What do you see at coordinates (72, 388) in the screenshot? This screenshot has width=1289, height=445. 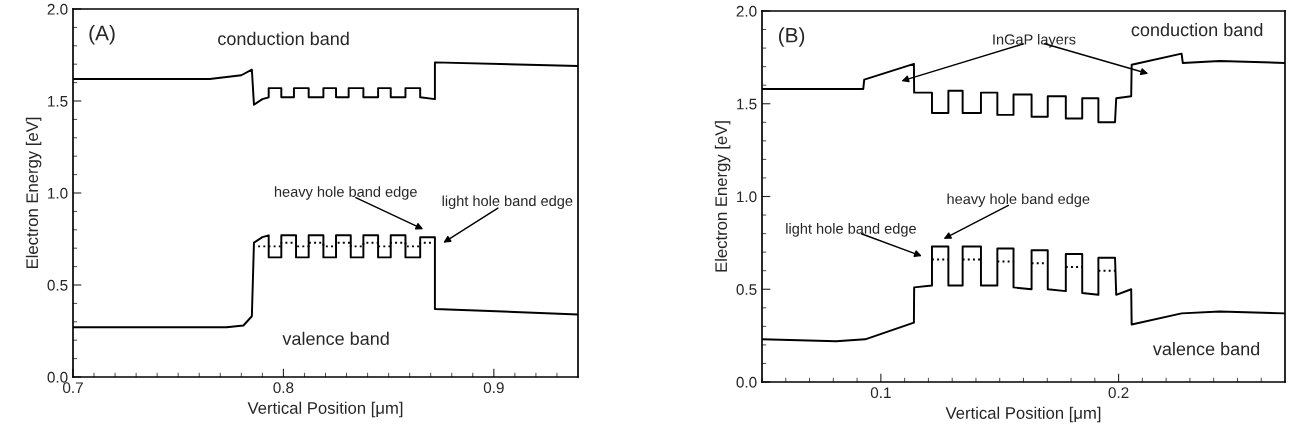 I see `x-tick-label: 0.7` at bounding box center [72, 388].